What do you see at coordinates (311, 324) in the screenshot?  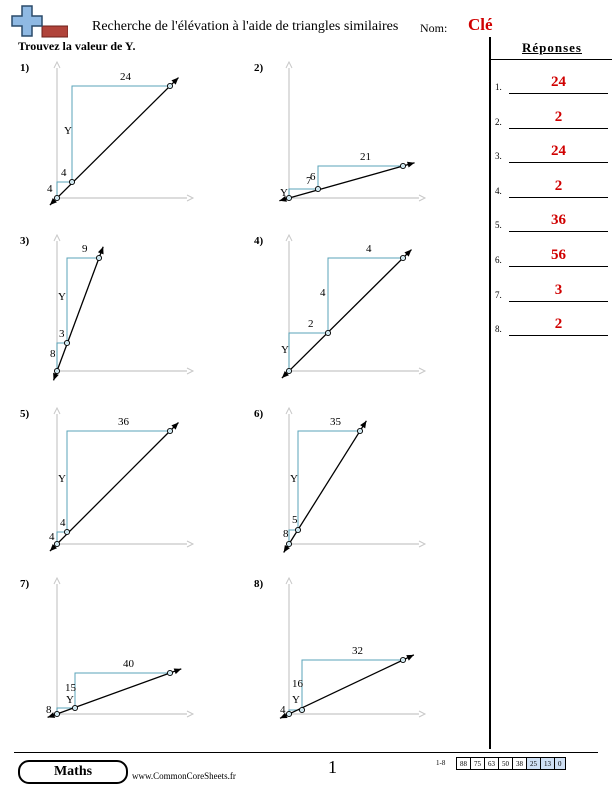 I see `measure-label-small-run: 2` at bounding box center [311, 324].